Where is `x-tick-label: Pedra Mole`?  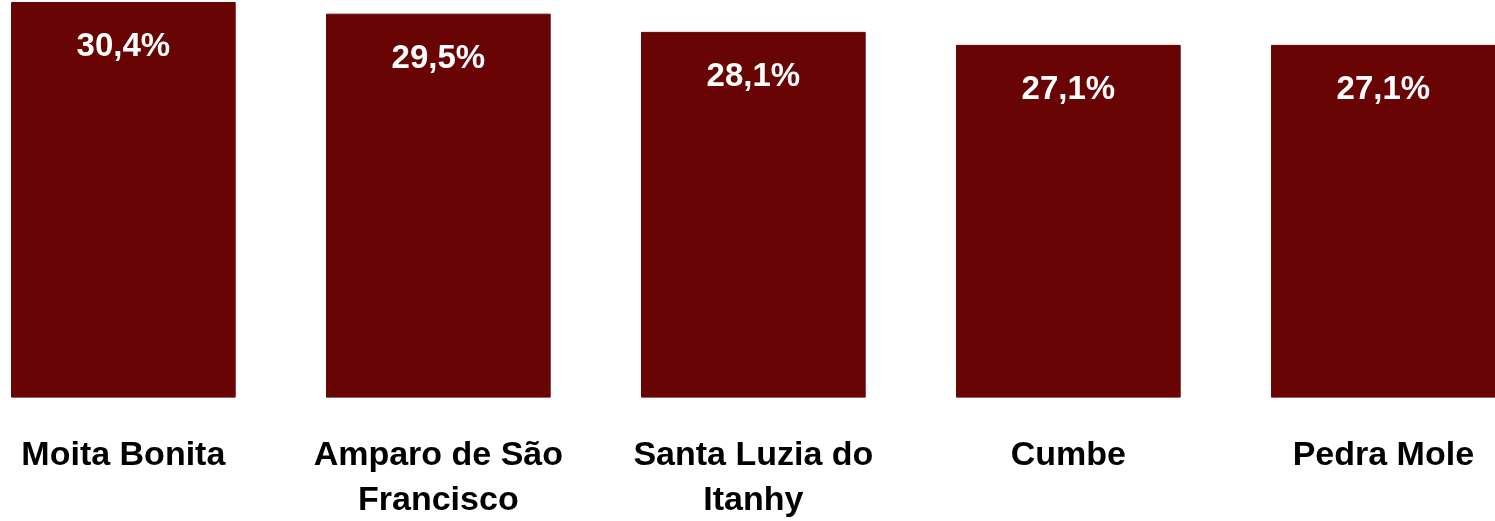 x-tick-label: Pedra Mole is located at coordinates (1383, 452).